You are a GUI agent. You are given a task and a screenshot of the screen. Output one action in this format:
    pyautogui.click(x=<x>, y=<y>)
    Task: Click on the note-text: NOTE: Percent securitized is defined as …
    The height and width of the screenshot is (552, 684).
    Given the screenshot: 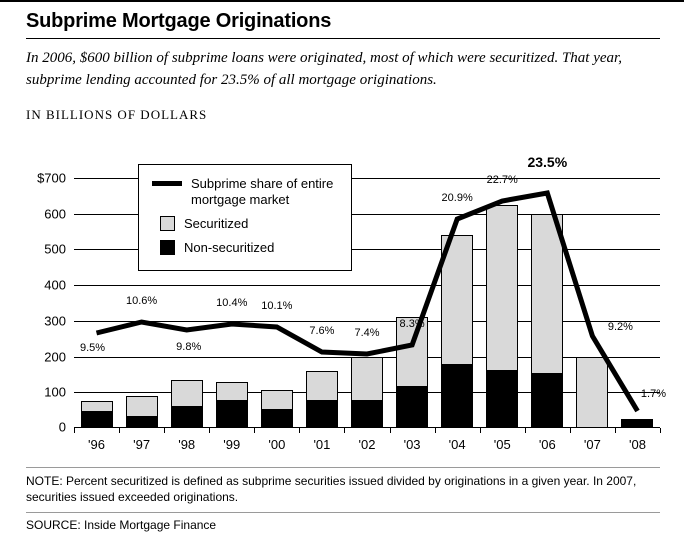 What is the action you would take?
    pyautogui.click(x=331, y=488)
    